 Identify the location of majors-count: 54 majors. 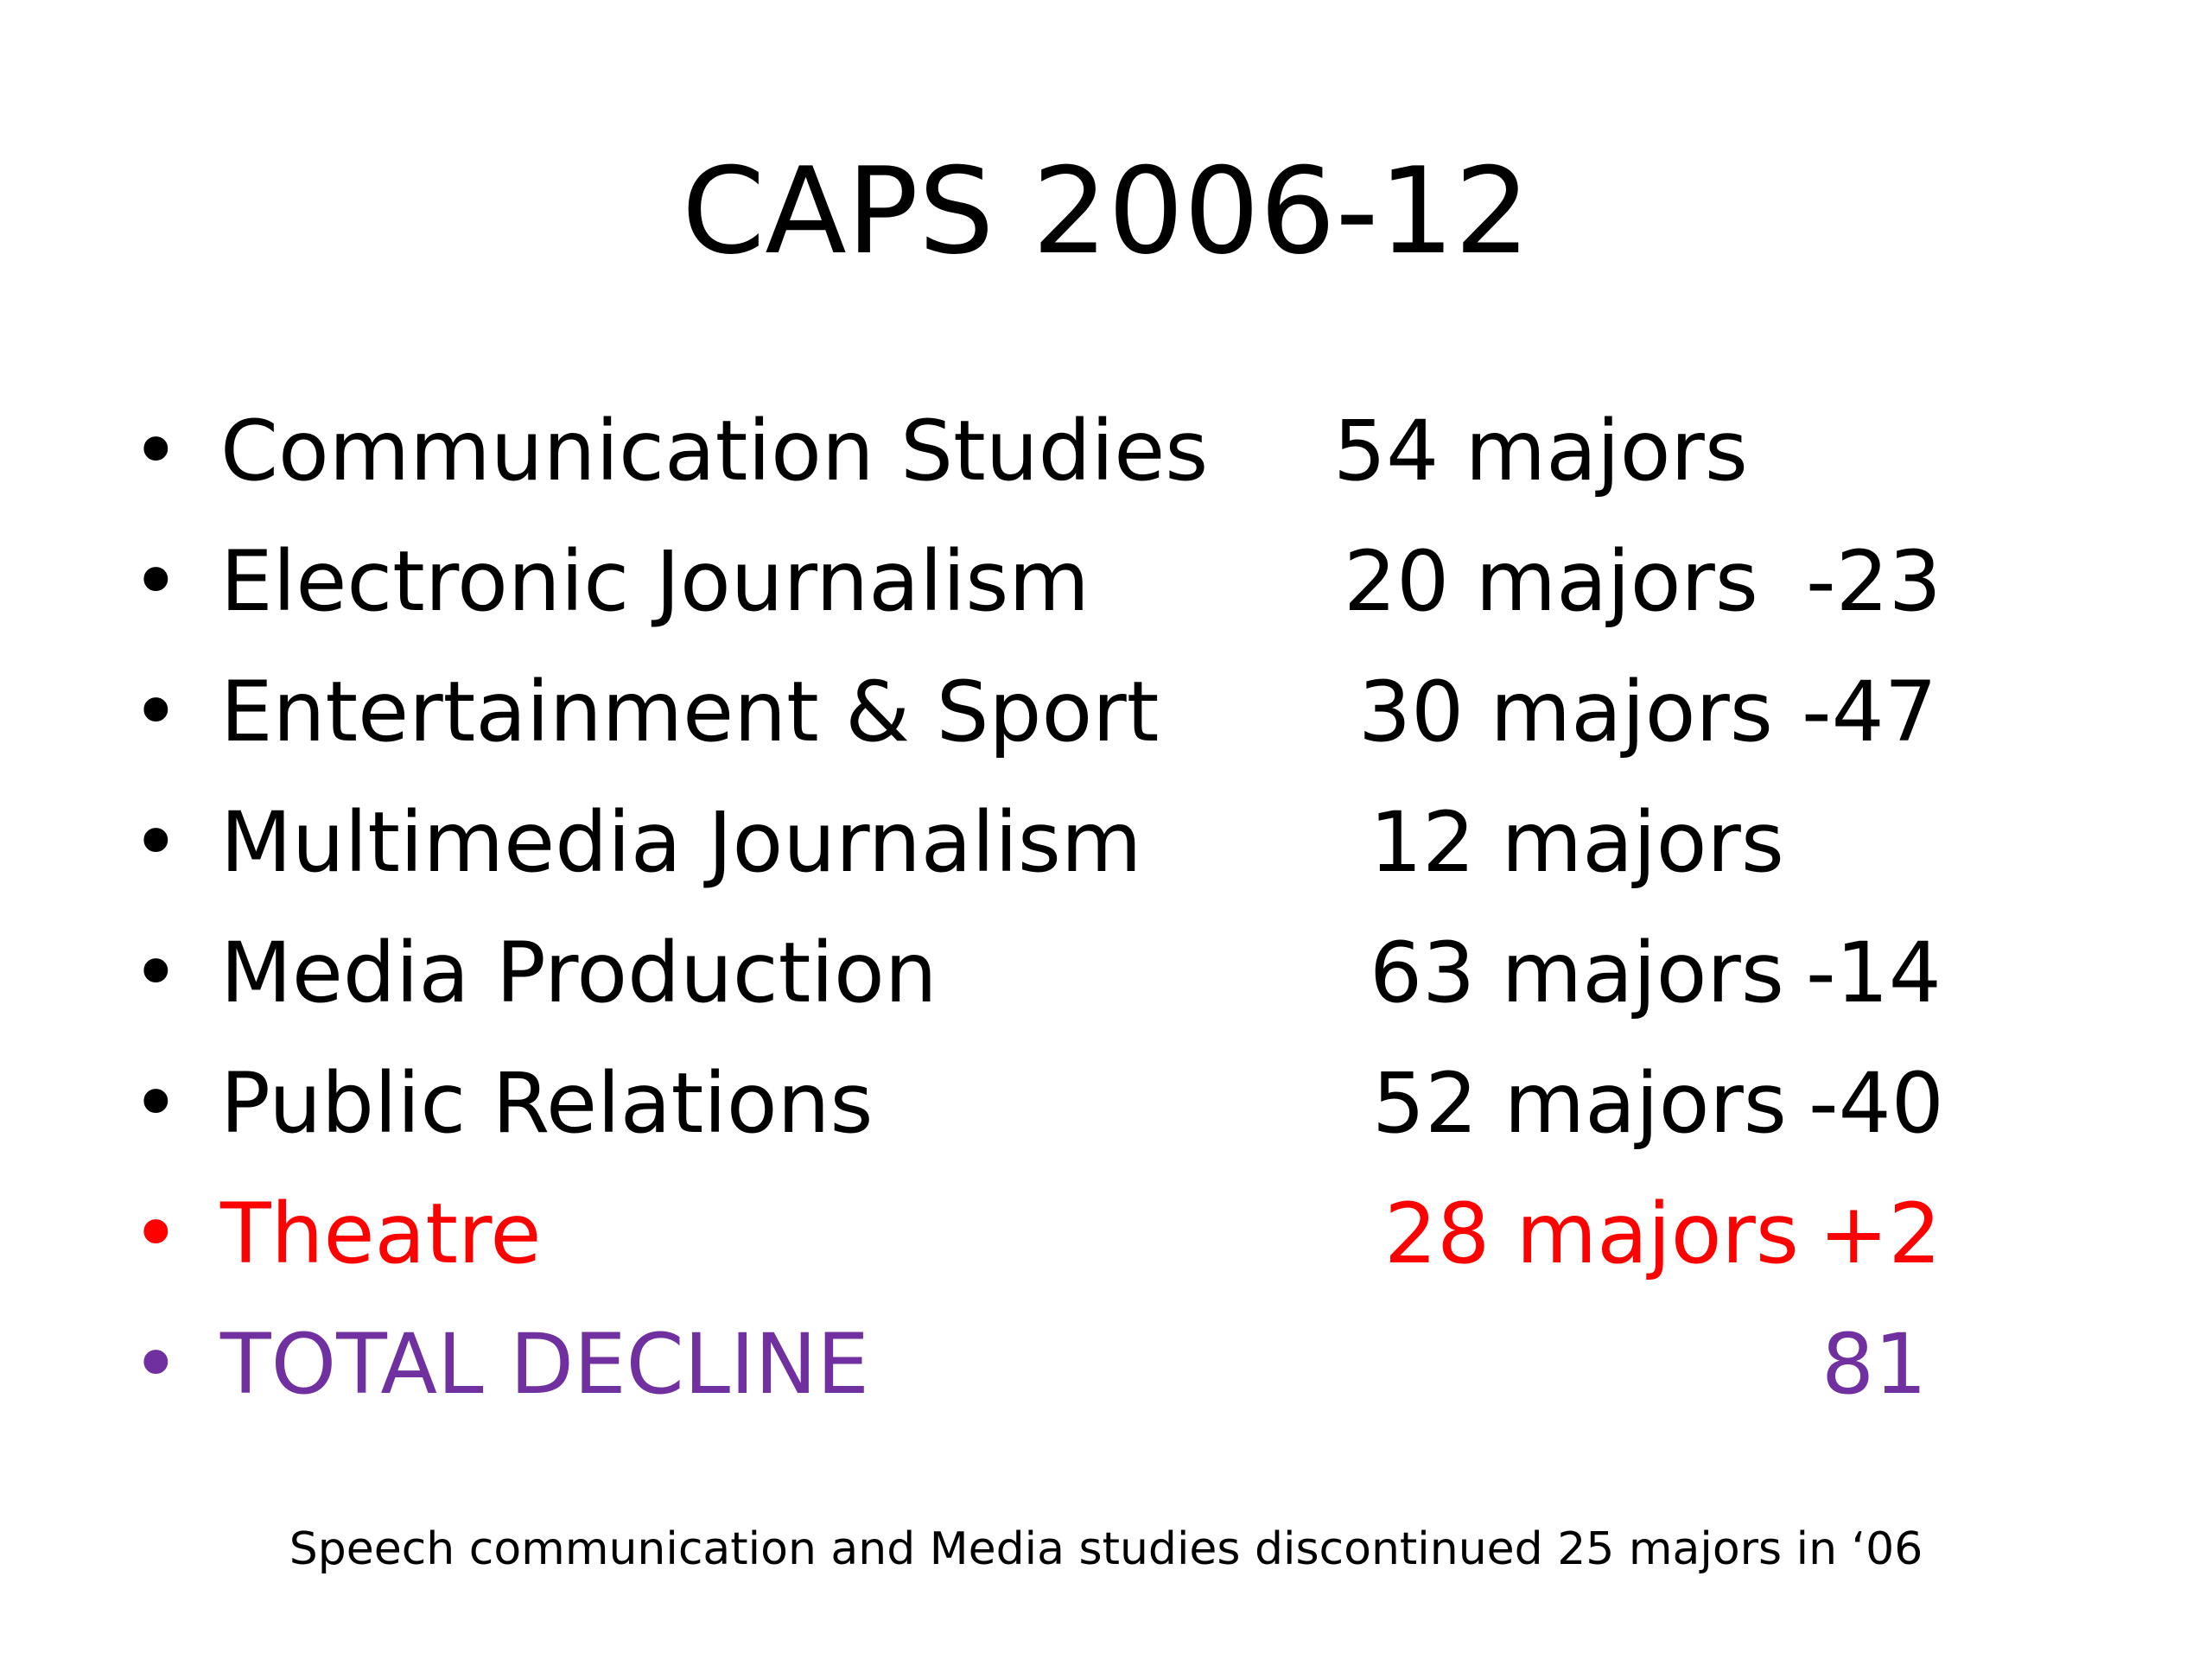
(1540, 451).